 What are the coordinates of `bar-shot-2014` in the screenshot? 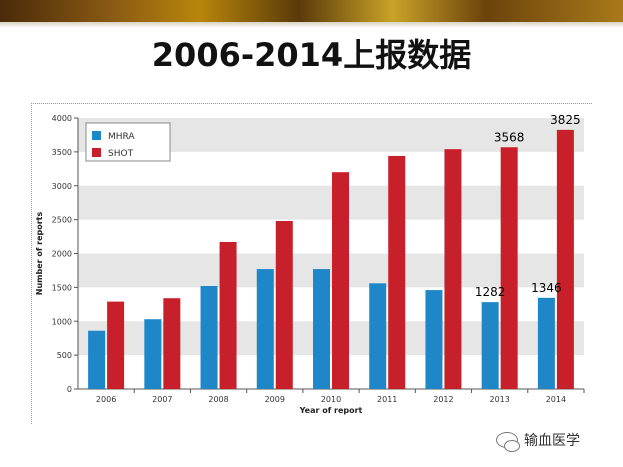 It's located at (565, 259).